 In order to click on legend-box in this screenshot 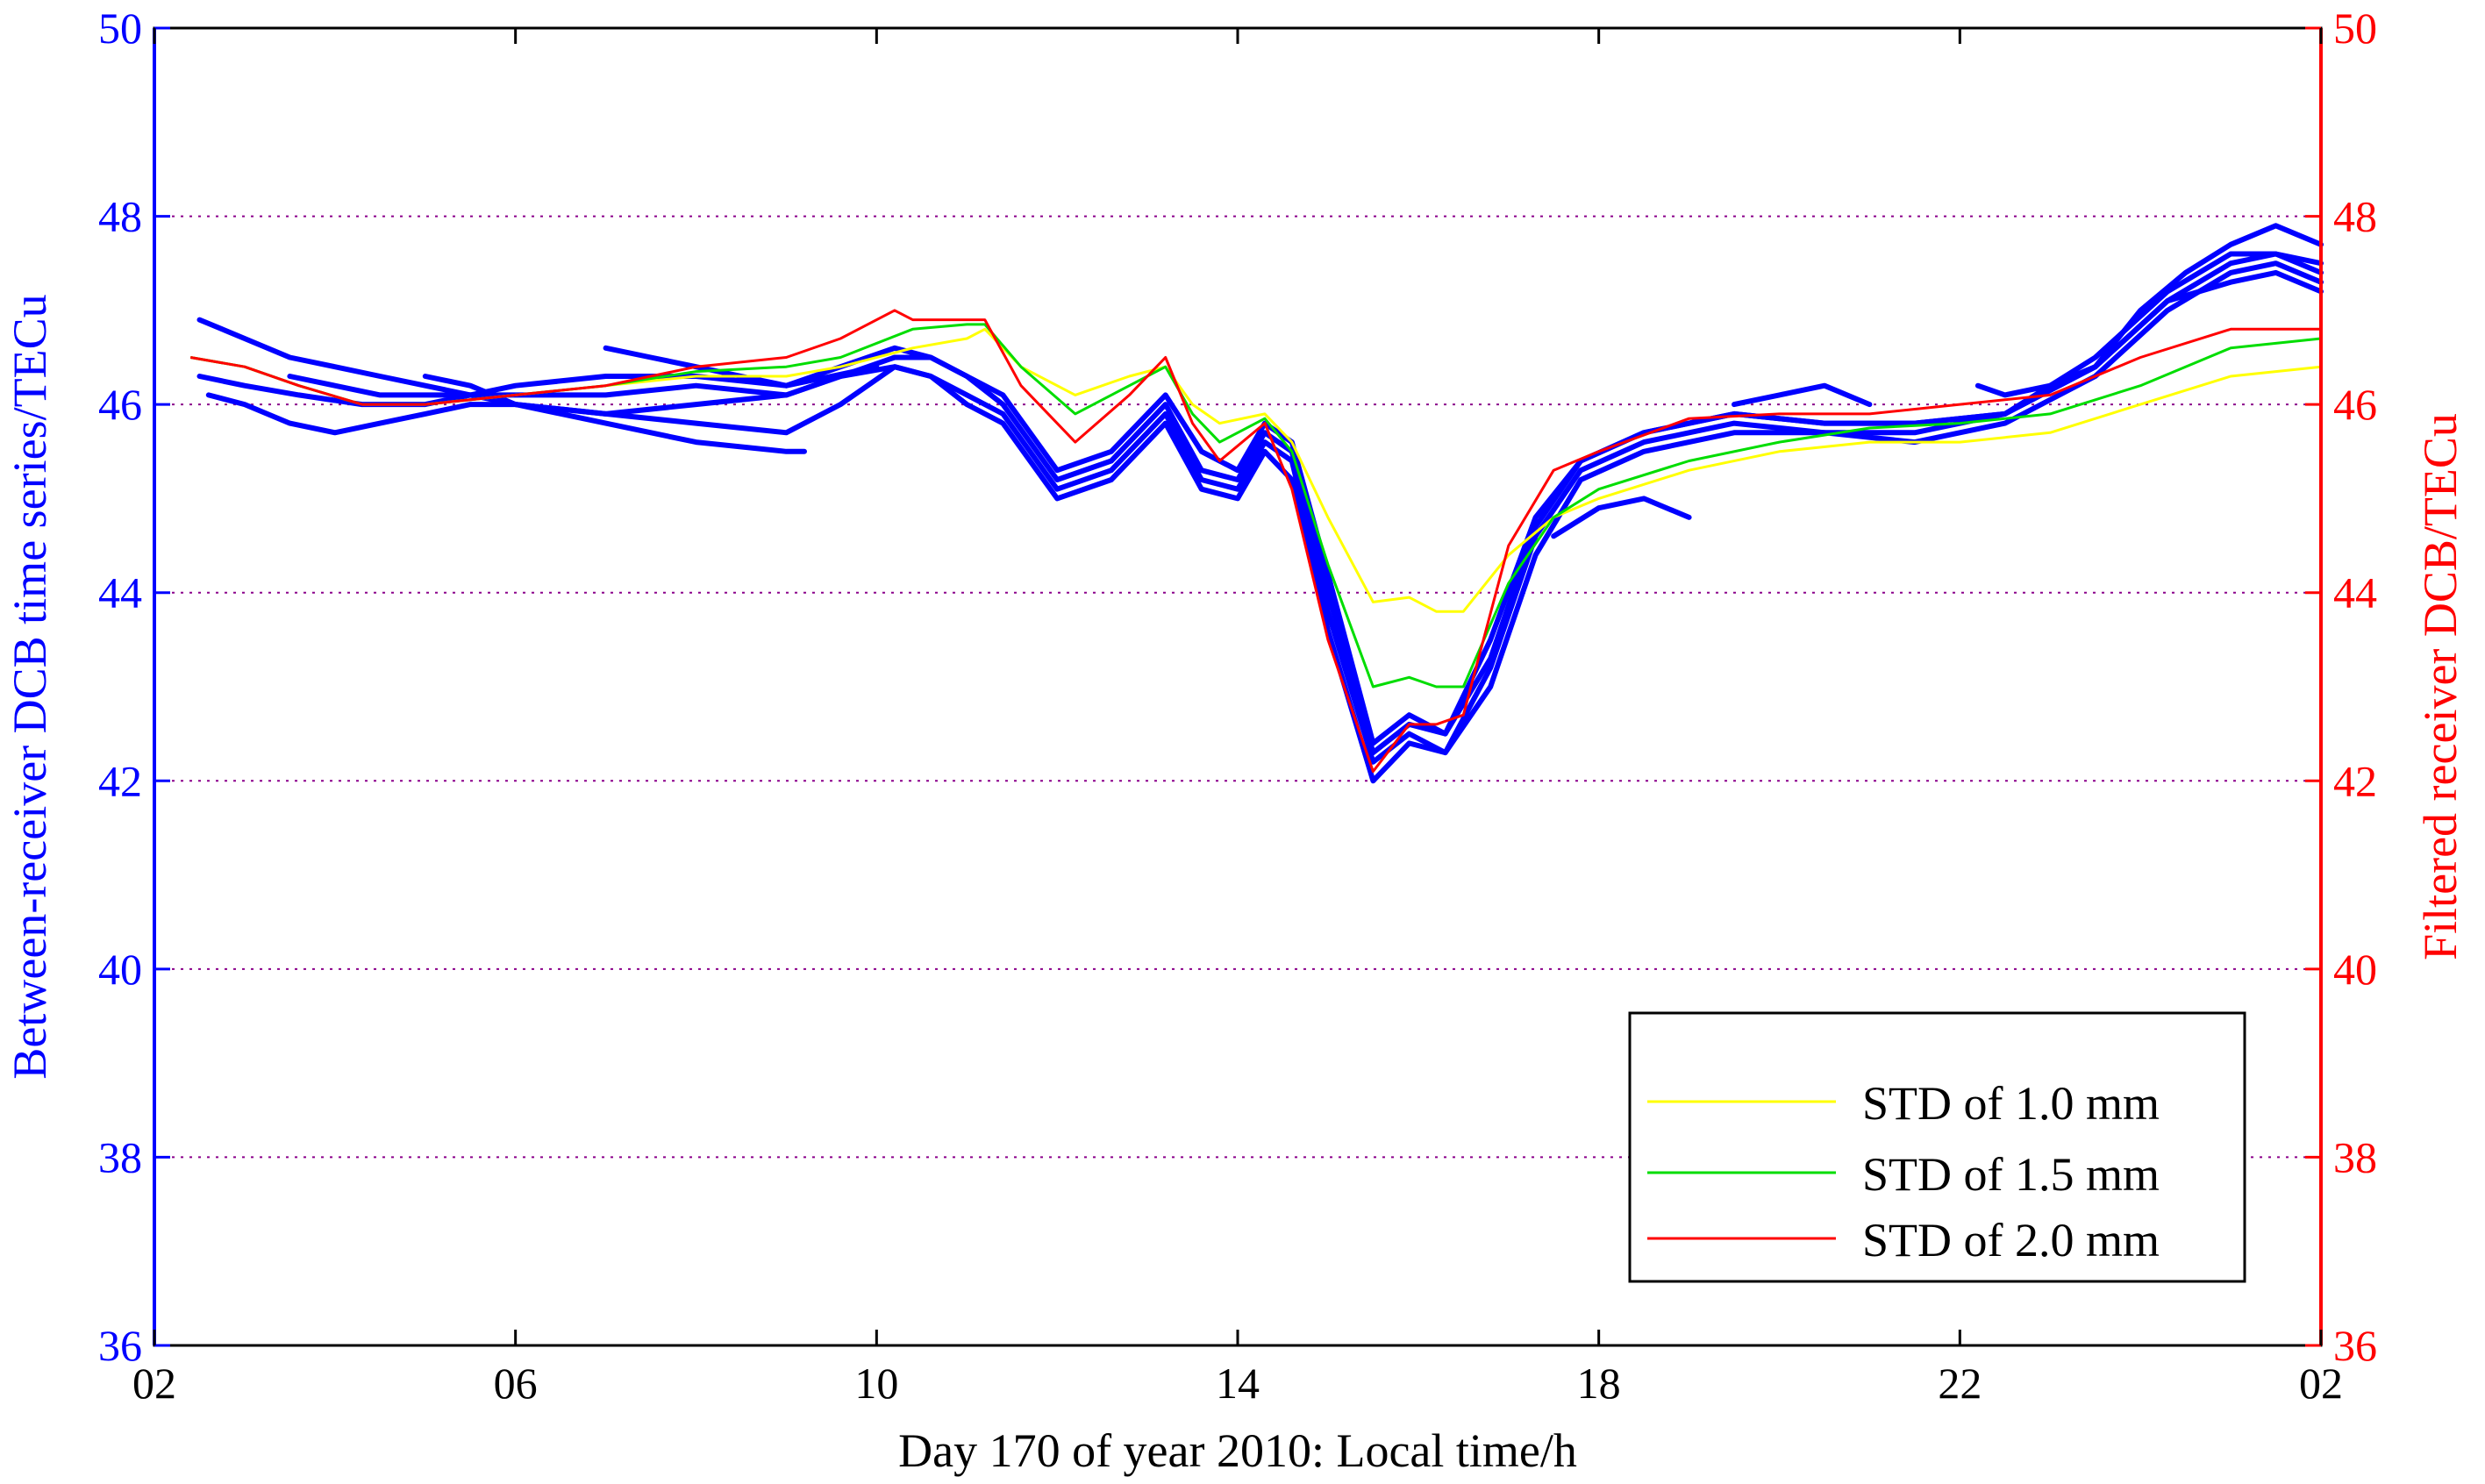, I will do `click(1937, 1147)`.